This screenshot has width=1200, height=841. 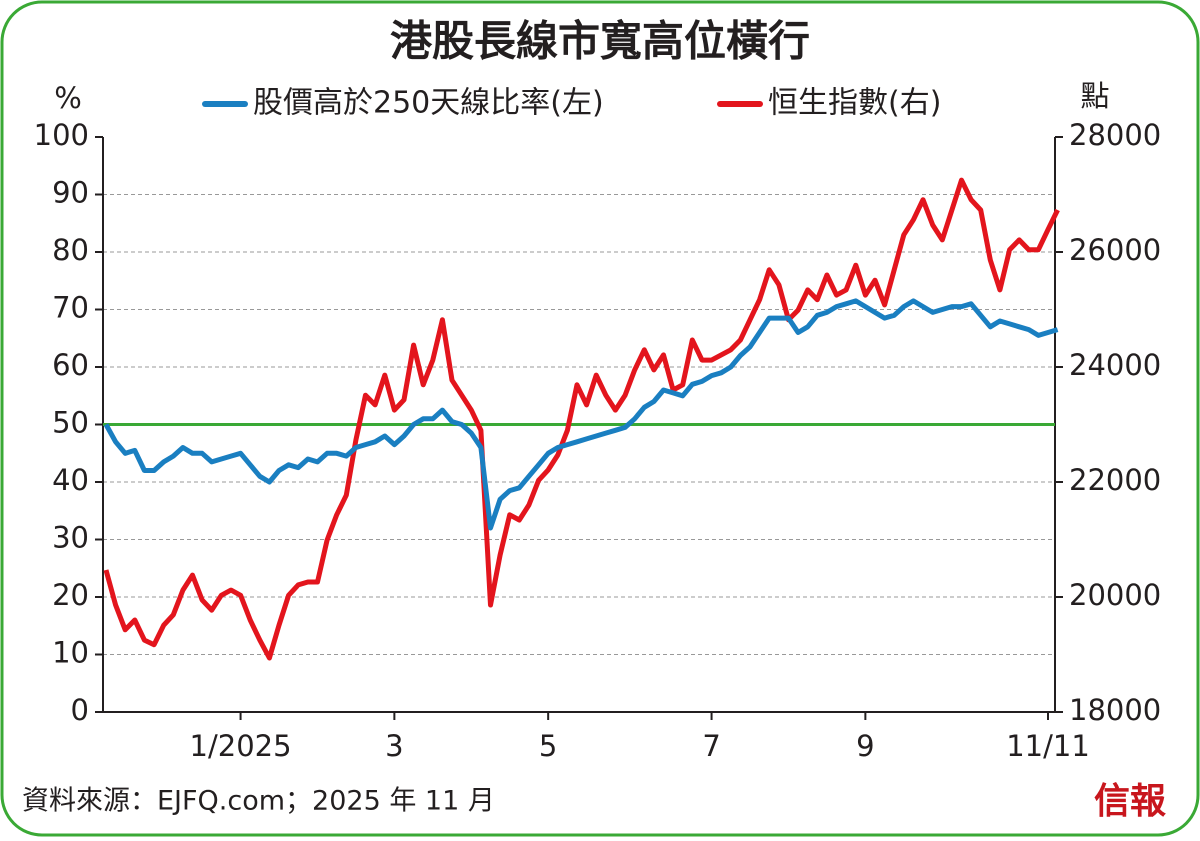 I want to click on y-tick-label: 100, so click(x=61, y=135).